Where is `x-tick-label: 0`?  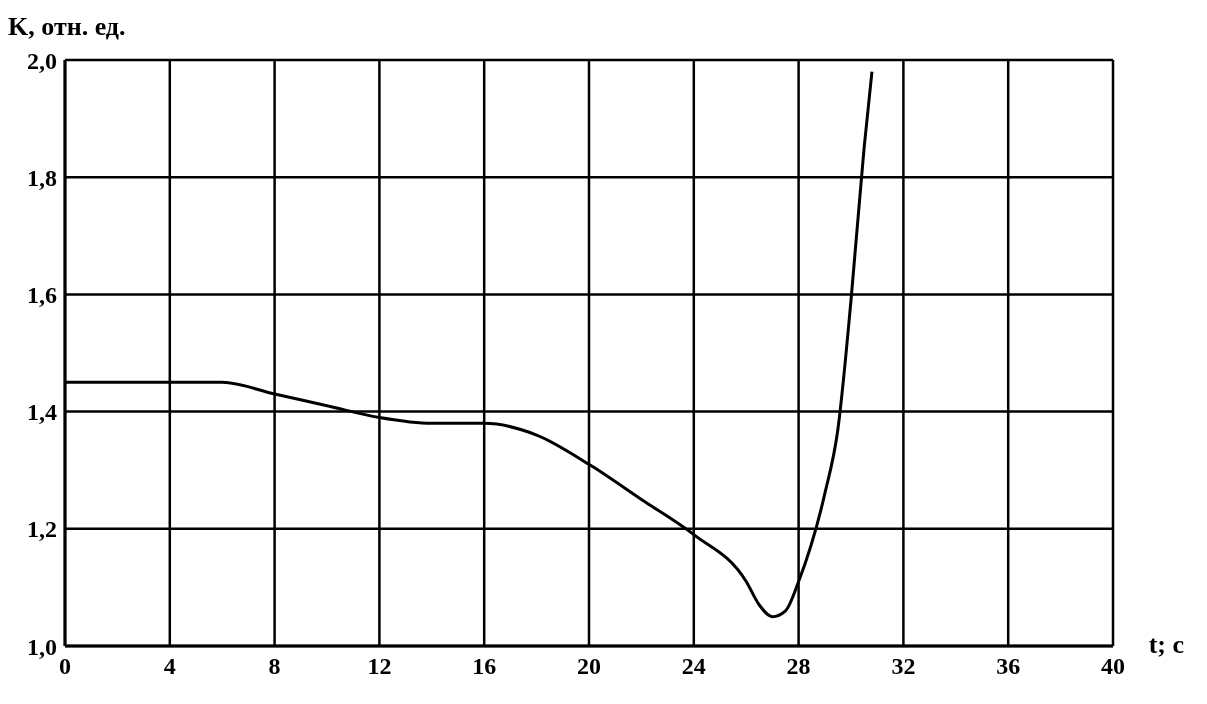 x-tick-label: 0 is located at coordinates (65, 666).